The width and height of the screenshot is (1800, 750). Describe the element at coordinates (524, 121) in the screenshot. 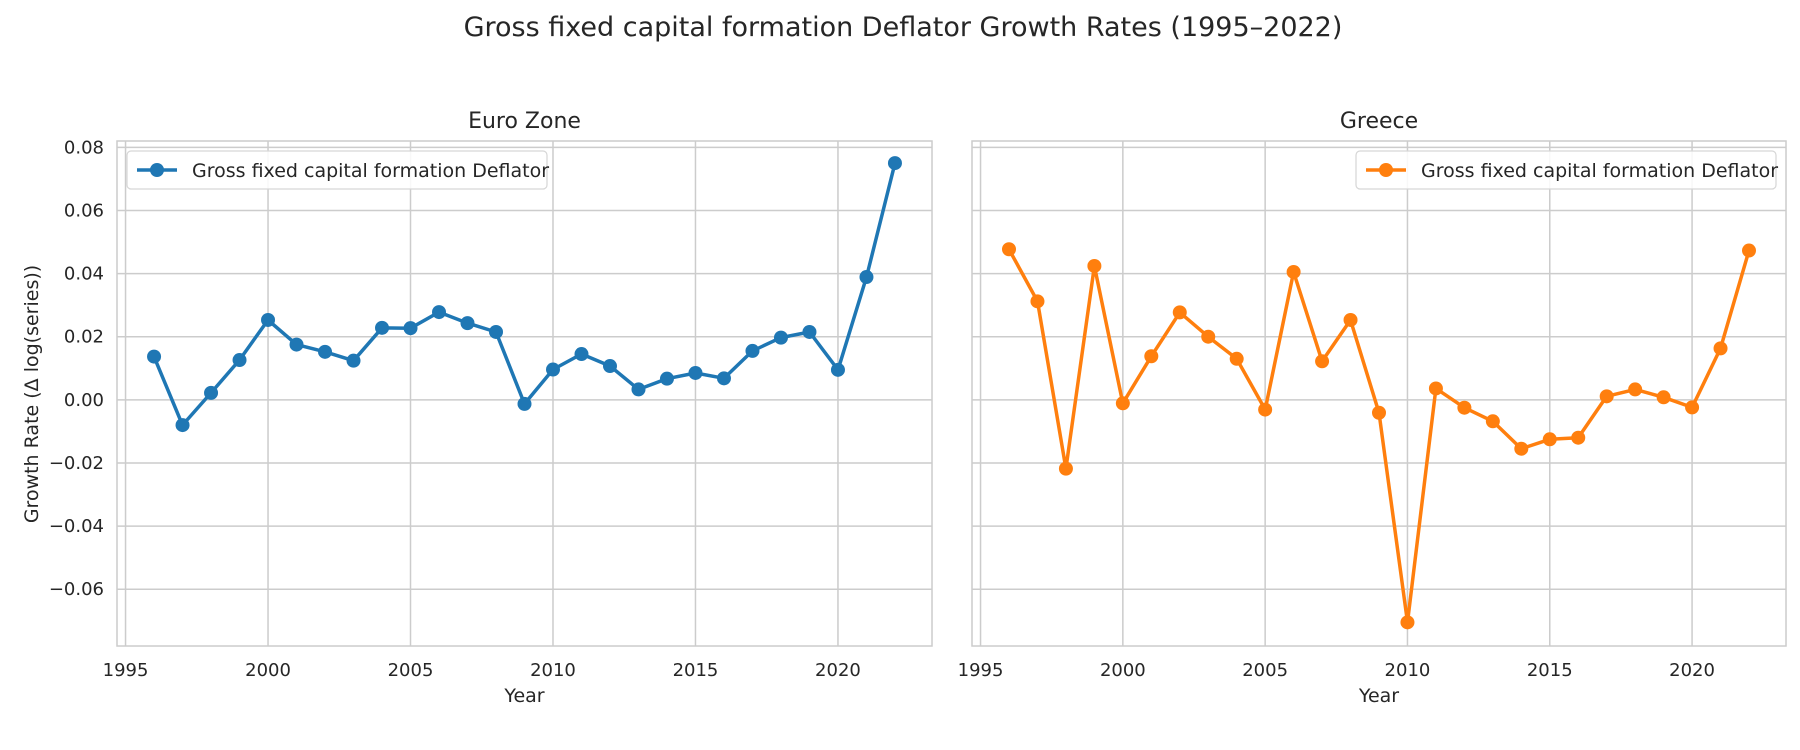

I see `panel-title: Euro Zone` at that location.